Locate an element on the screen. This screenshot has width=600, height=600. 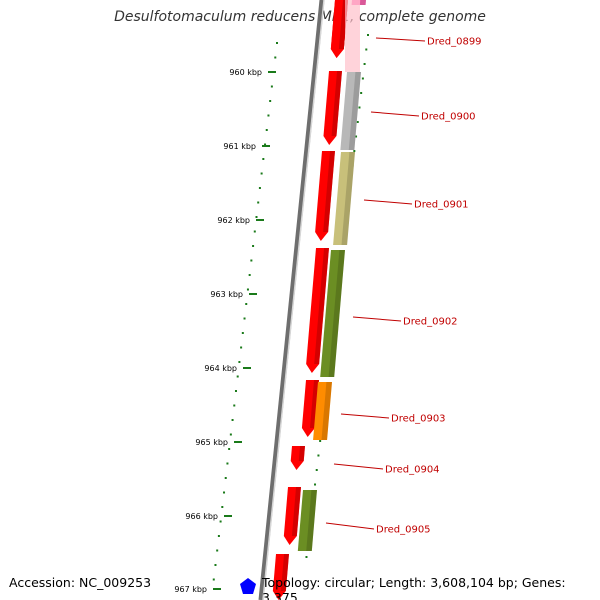
cds-track is located at coordinates (310, 300).